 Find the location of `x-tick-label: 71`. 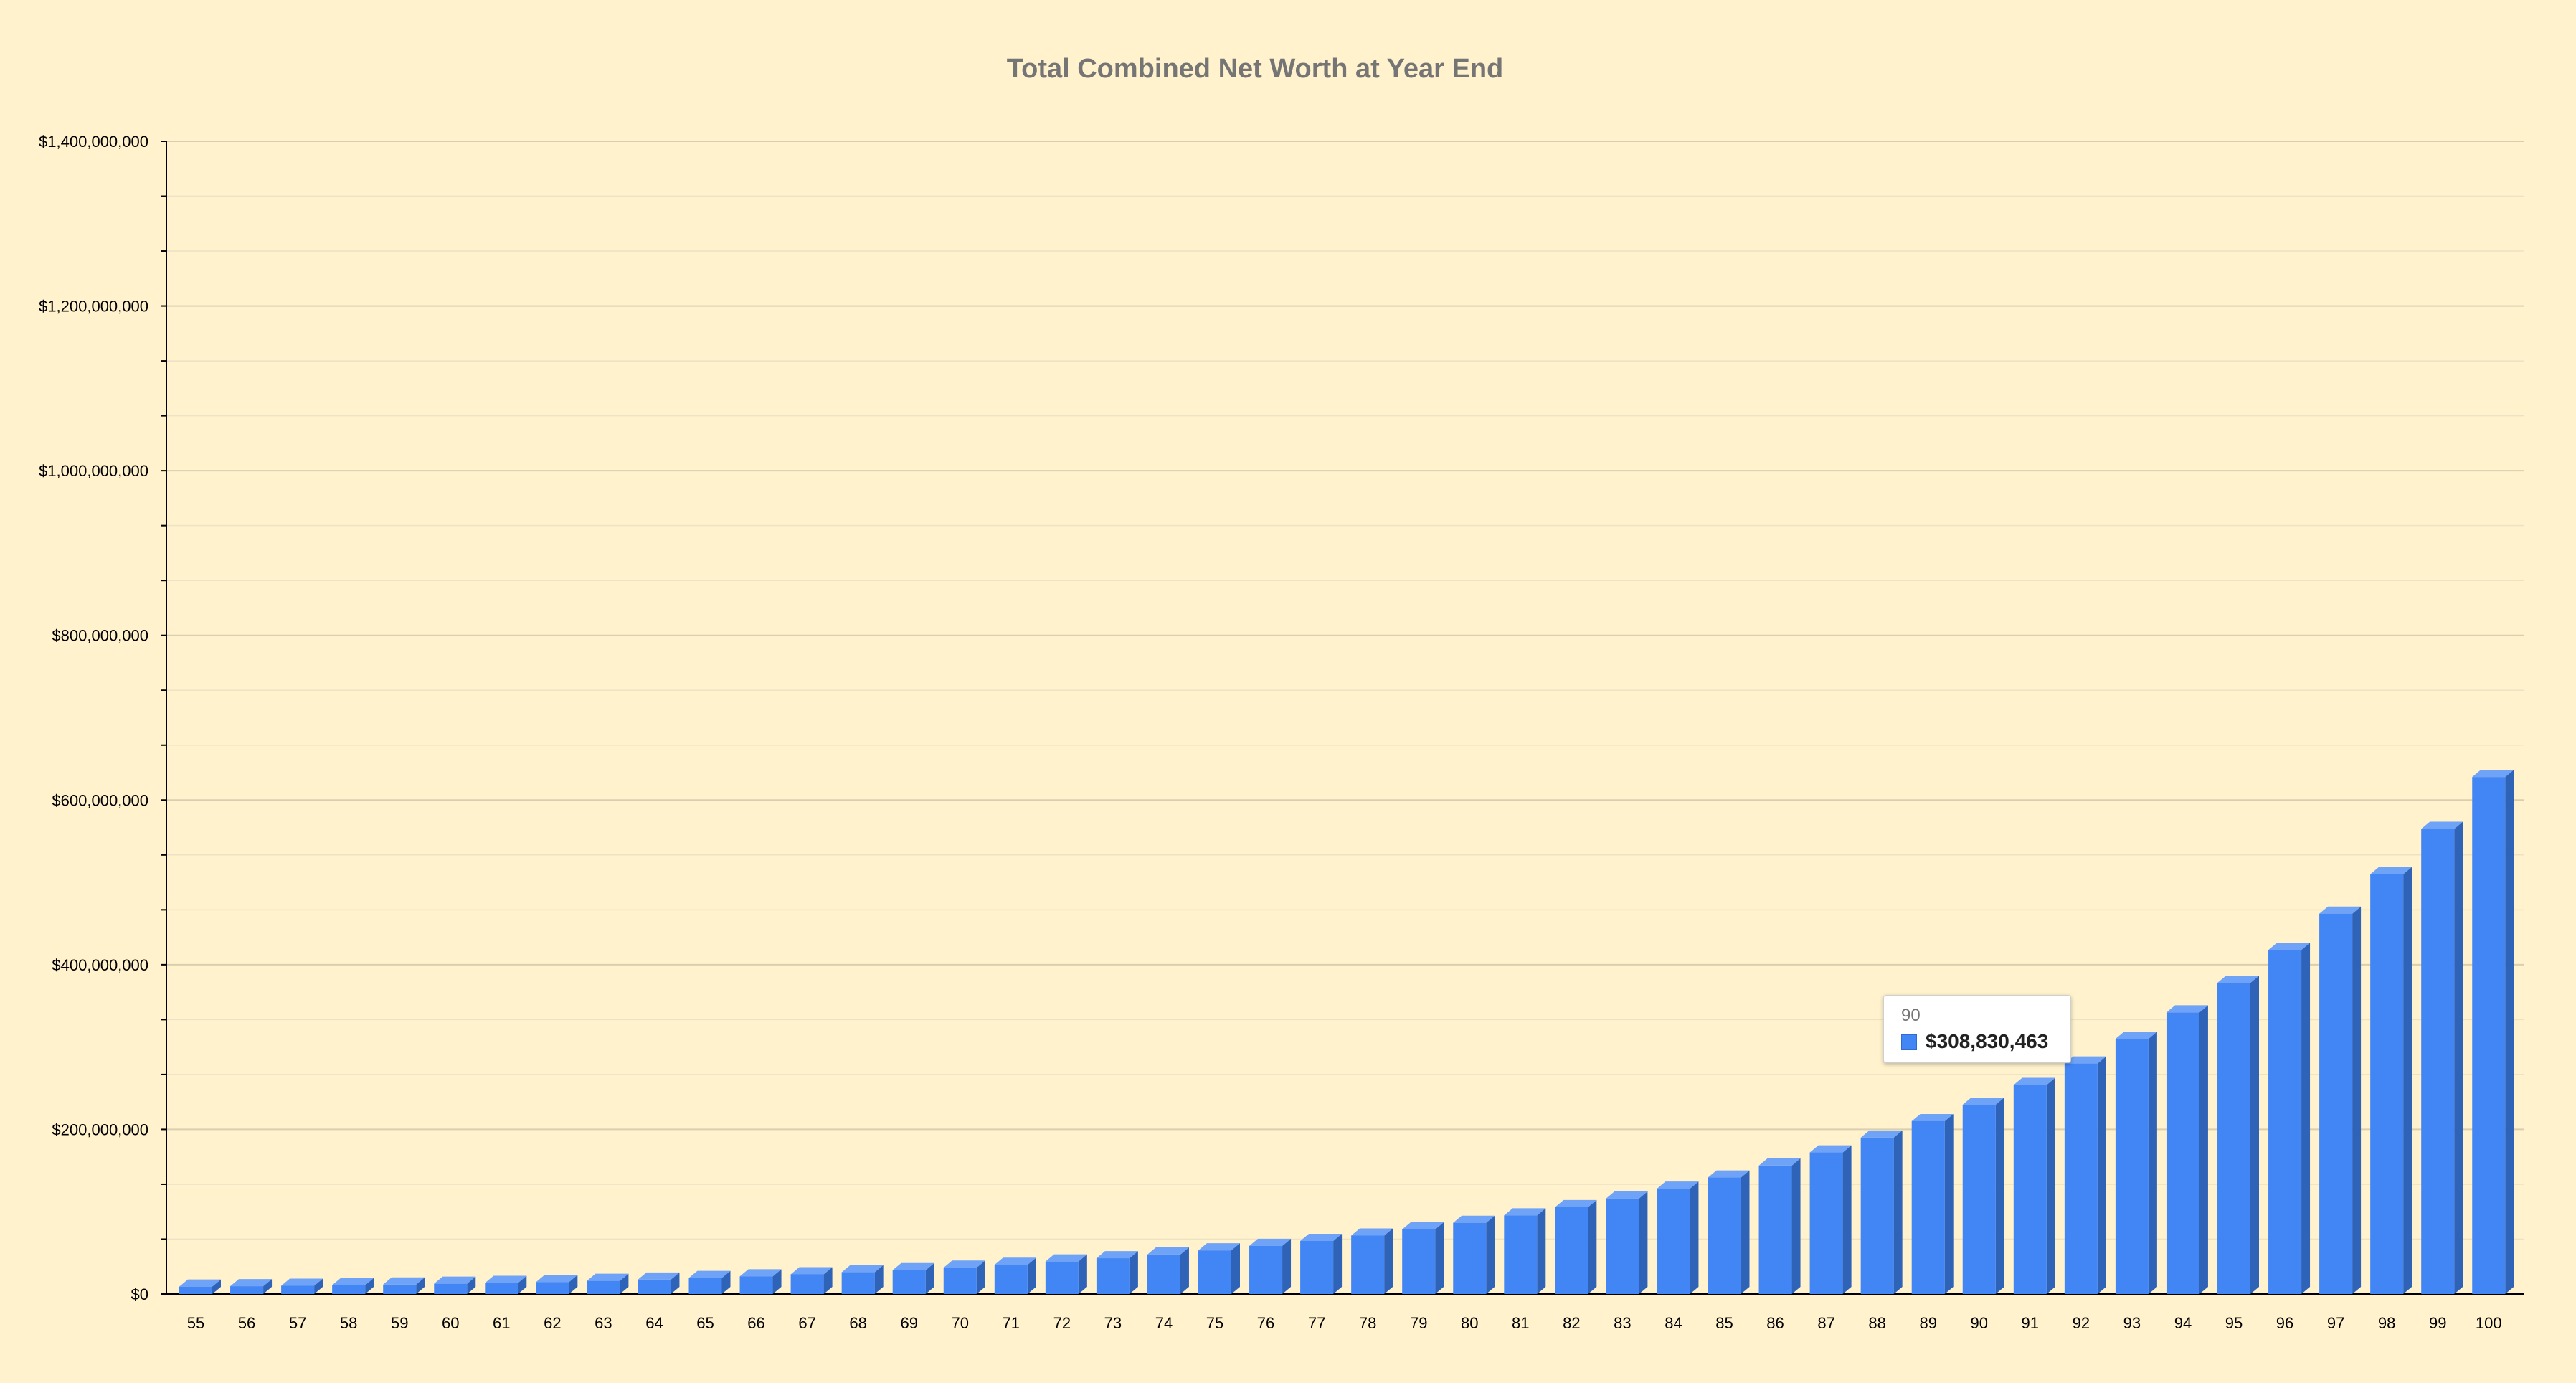

x-tick-label: 71 is located at coordinates (1011, 1323).